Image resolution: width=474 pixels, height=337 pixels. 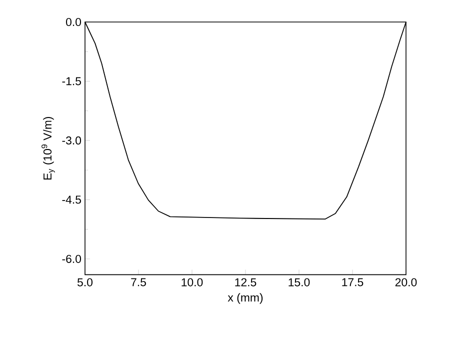 What do you see at coordinates (299, 282) in the screenshot?
I see `x-tick-label: 15.0` at bounding box center [299, 282].